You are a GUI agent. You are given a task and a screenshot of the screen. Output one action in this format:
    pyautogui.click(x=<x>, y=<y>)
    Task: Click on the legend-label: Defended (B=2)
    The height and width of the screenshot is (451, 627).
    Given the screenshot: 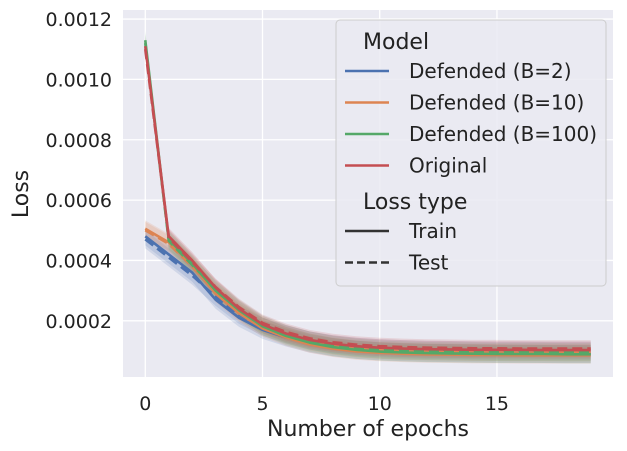 What is the action you would take?
    pyautogui.click(x=490, y=71)
    